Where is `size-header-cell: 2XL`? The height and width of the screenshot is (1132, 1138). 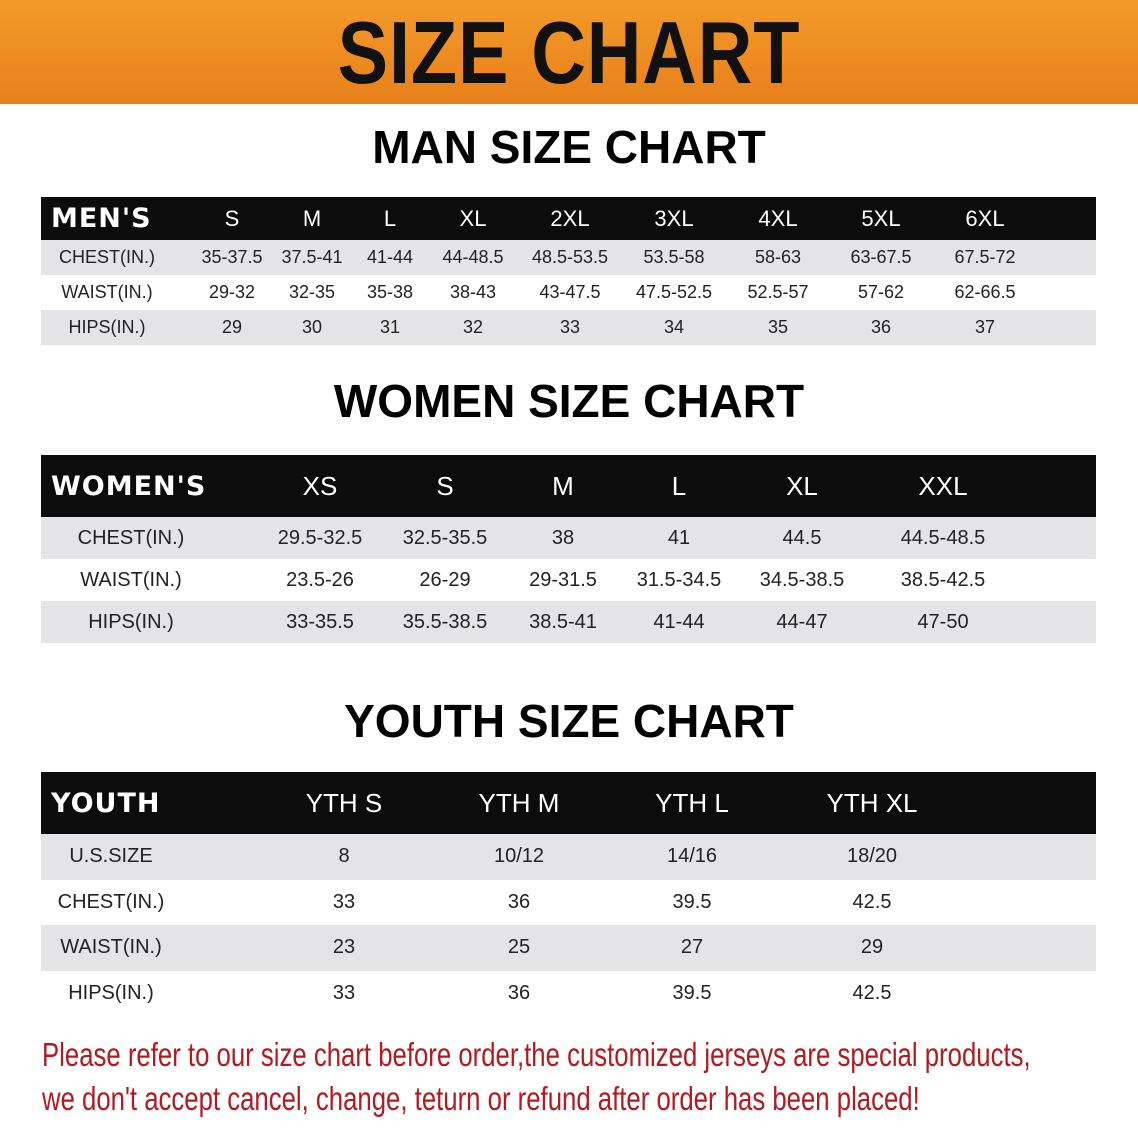
size-header-cell: 2XL is located at coordinates (570, 218).